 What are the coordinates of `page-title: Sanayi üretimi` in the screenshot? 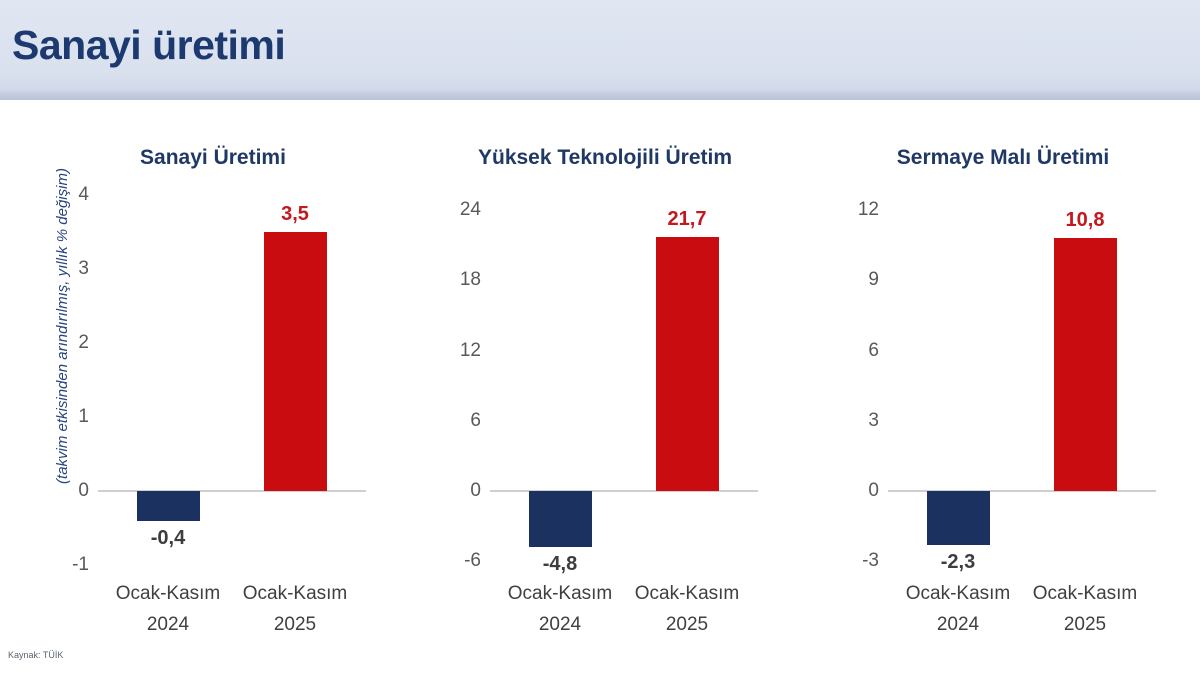 It's located at (149, 45).